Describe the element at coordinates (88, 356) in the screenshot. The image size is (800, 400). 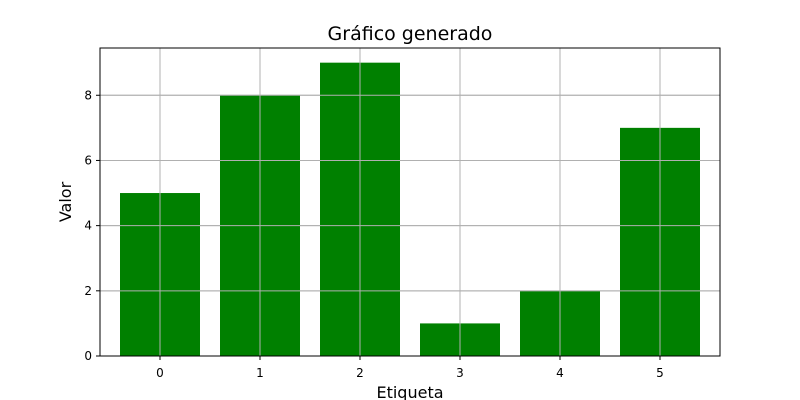
I see `y-tick-label: 0` at that location.